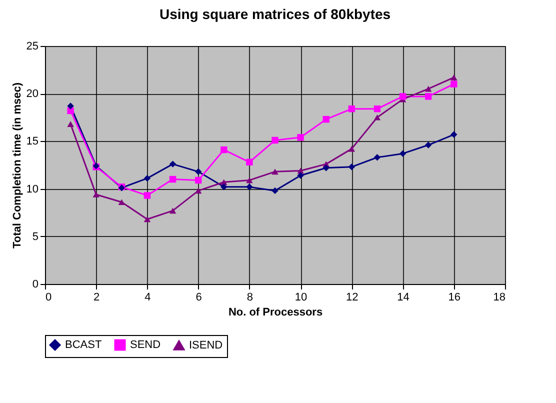 This screenshot has height=403, width=556. I want to click on y-tick-label: 10, so click(32, 189).